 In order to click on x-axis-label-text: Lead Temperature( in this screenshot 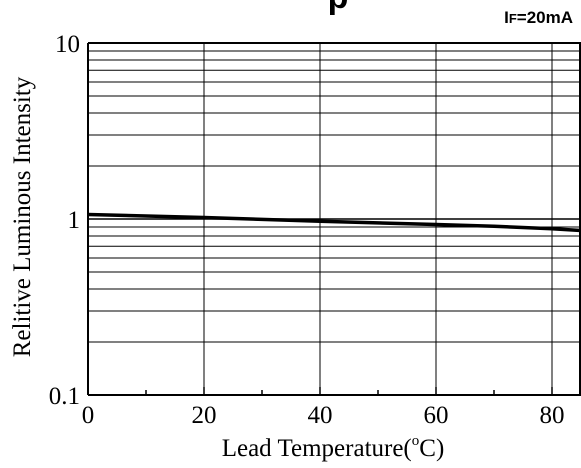, I will do `click(317, 448)`.